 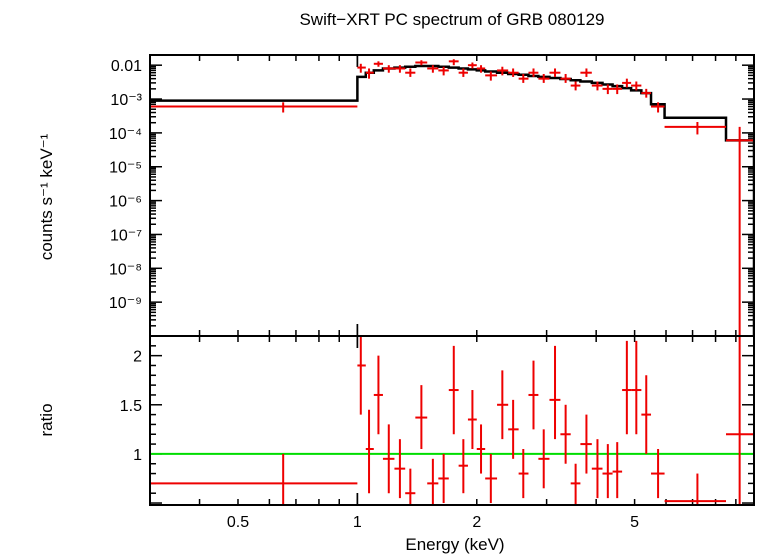 What do you see at coordinates (131, 406) in the screenshot?
I see `ratio-y-tick-label: 1.5` at bounding box center [131, 406].